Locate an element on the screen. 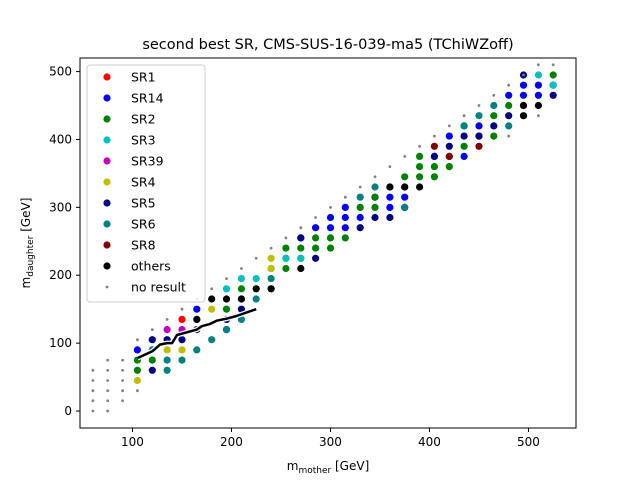  legend-frame is located at coordinates (146, 183).